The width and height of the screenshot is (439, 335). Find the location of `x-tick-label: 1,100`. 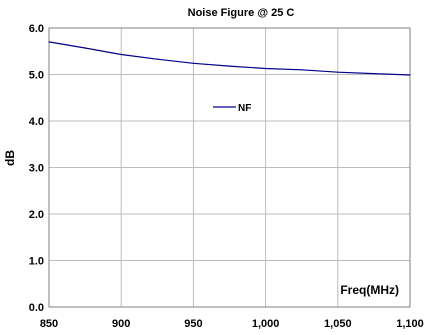

x-tick-label: 1,100 is located at coordinates (410, 324).